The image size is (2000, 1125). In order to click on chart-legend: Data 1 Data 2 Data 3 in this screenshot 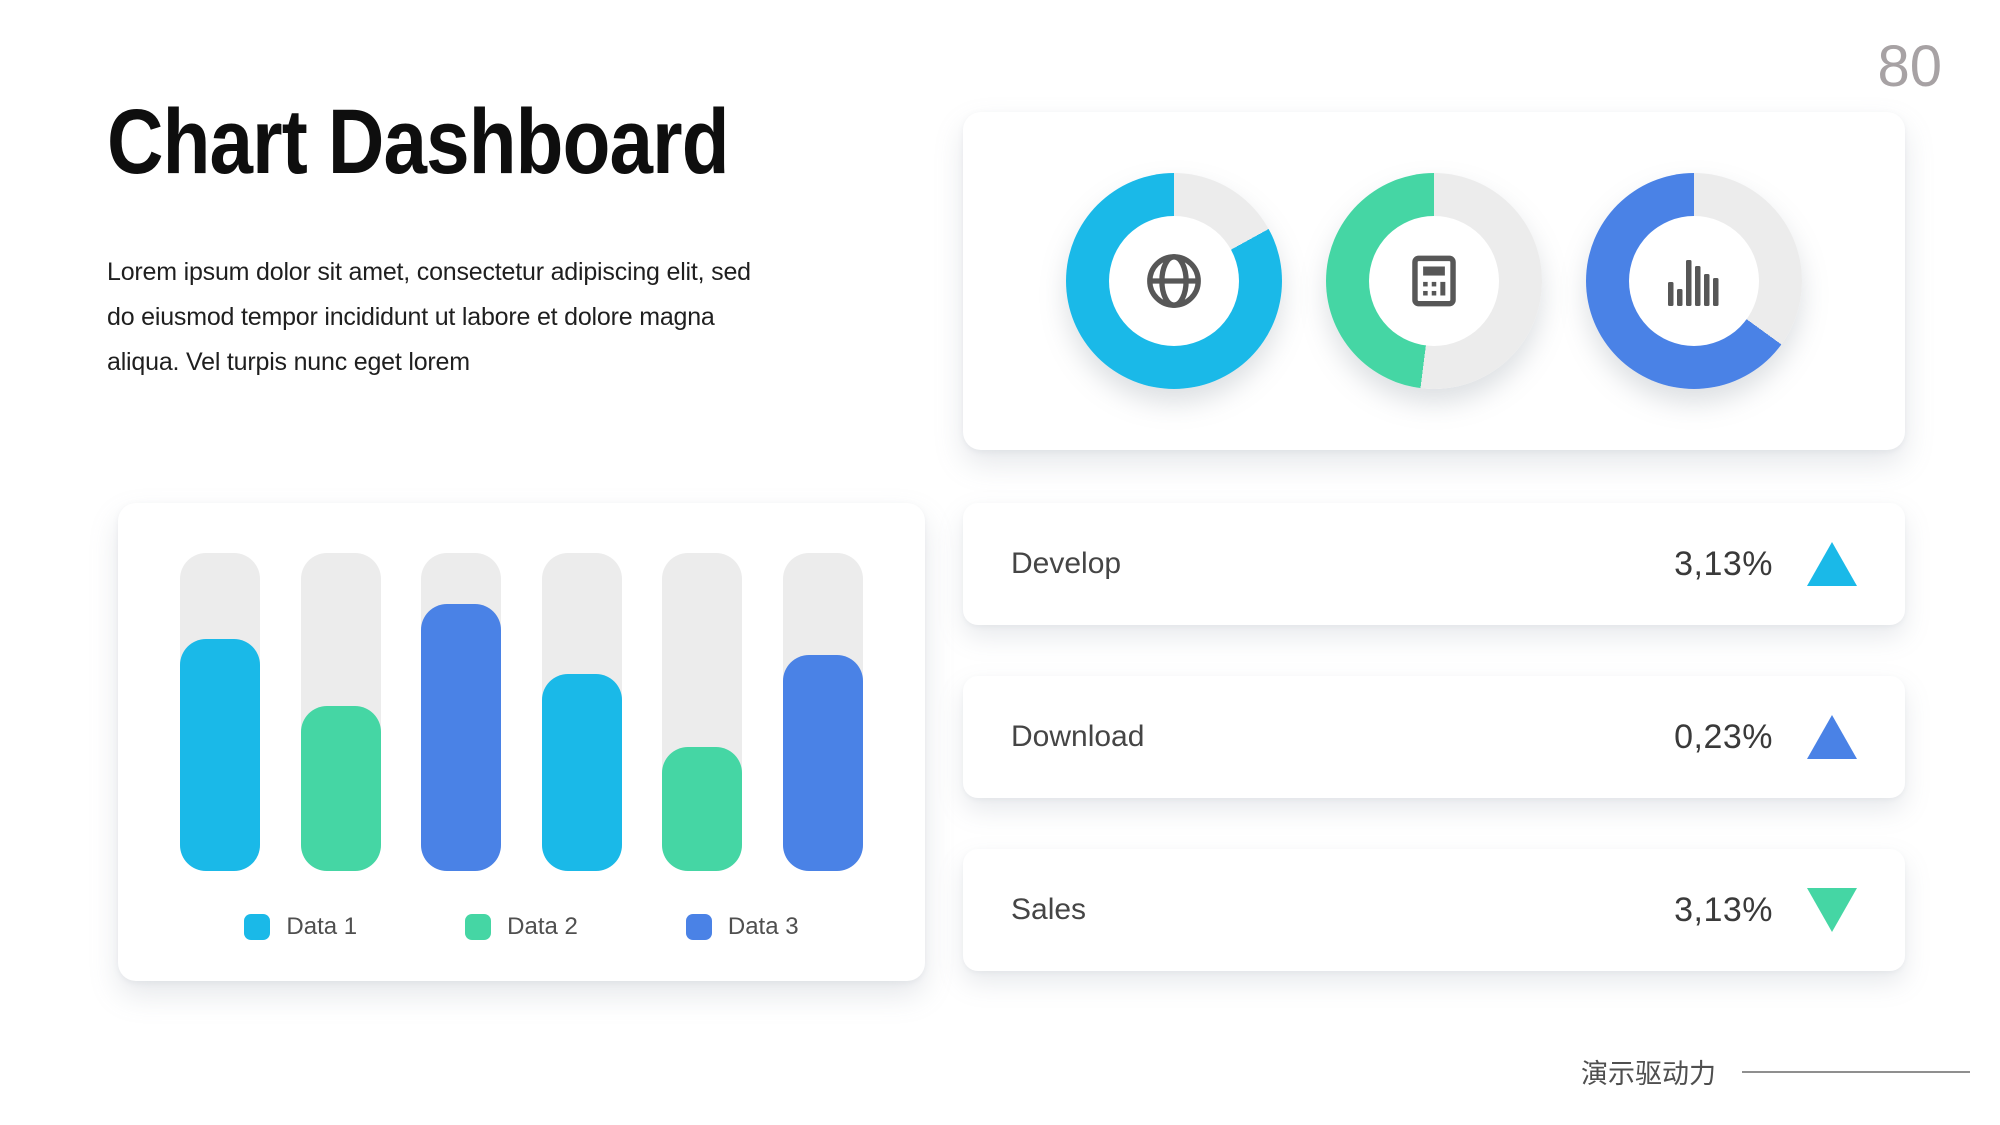, I will do `click(521, 927)`.